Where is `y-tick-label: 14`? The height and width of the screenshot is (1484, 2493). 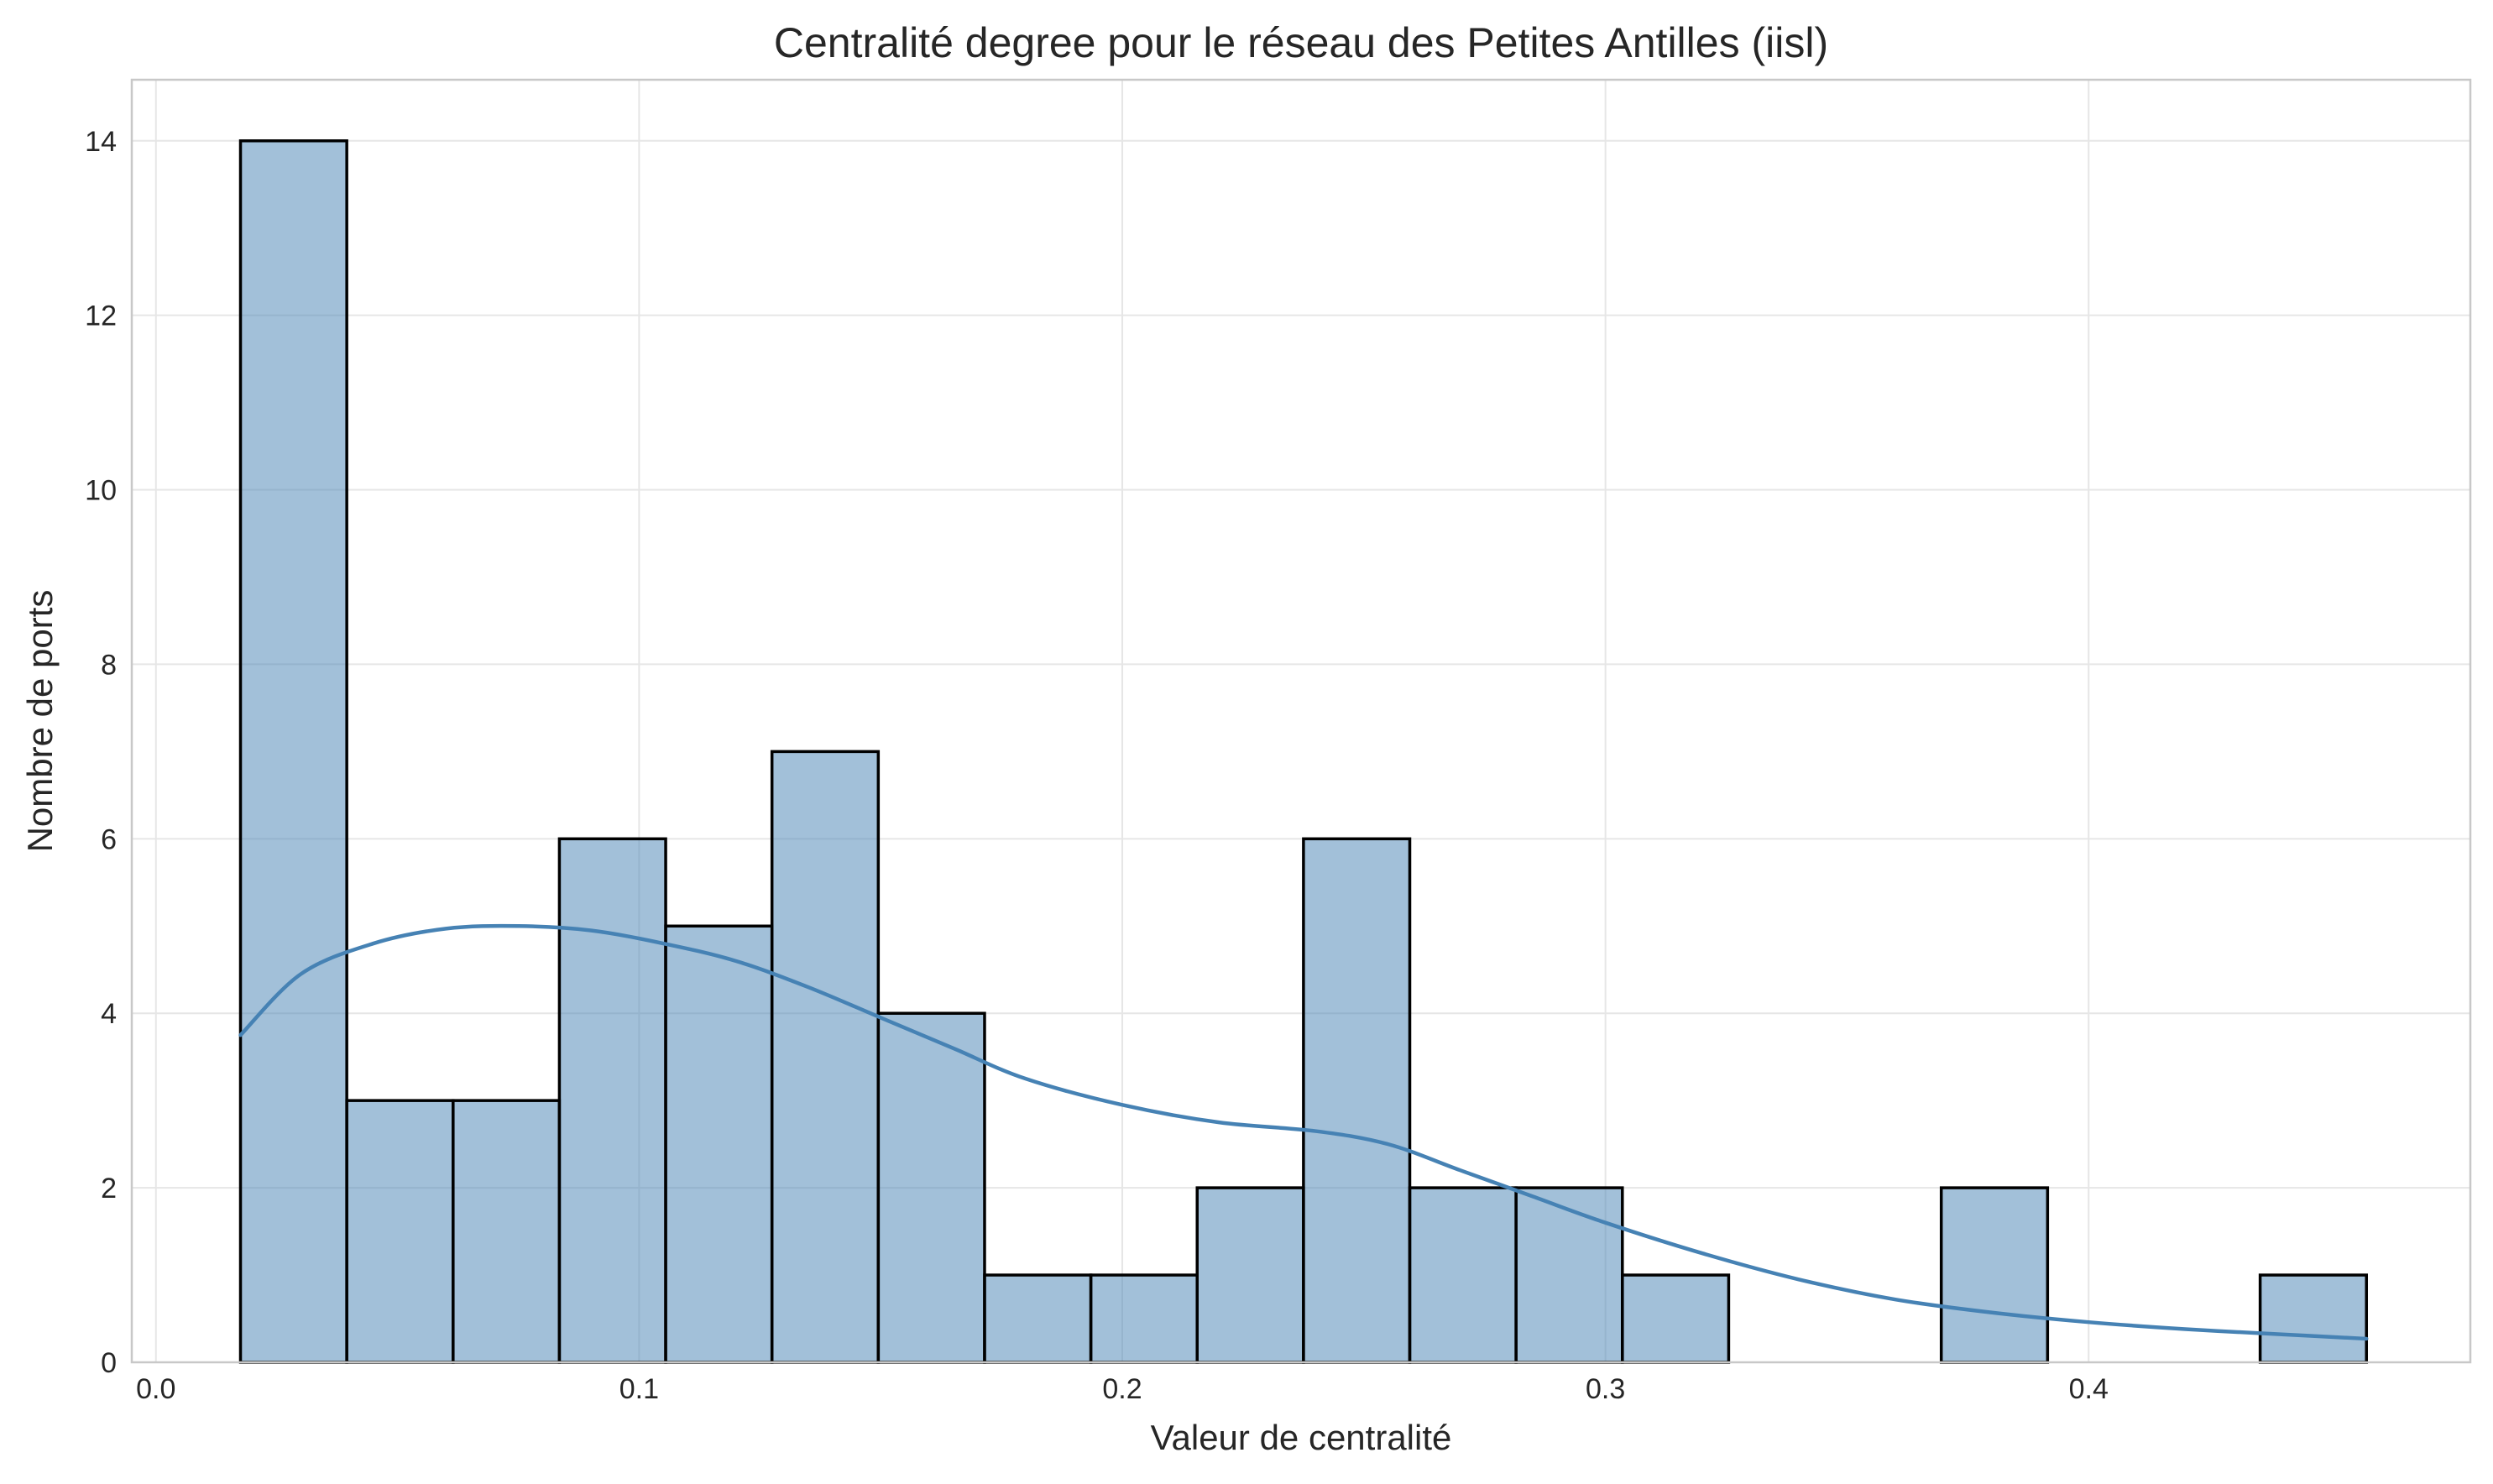 y-tick-label: 14 is located at coordinates (101, 142).